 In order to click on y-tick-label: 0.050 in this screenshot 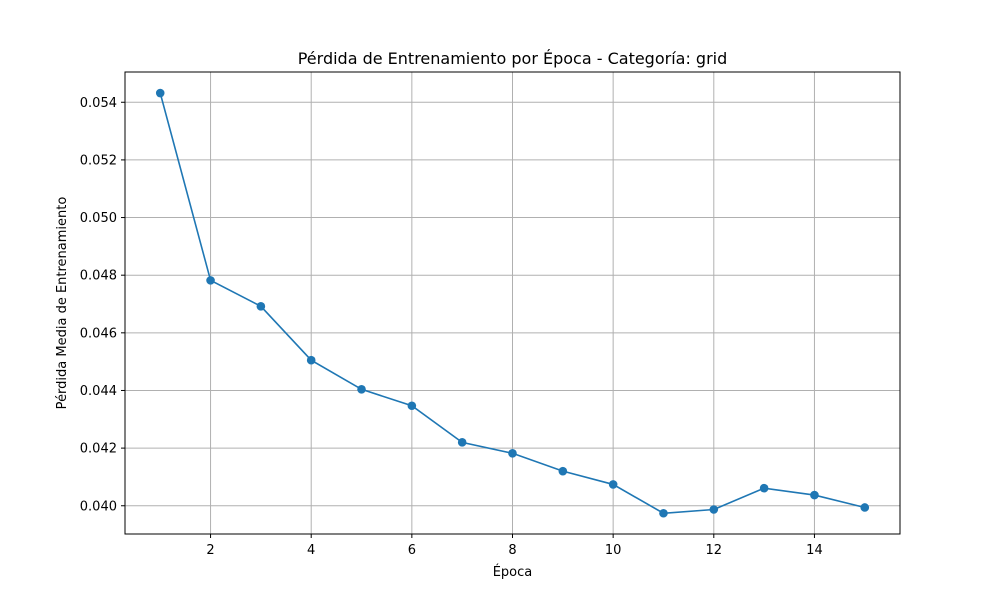, I will do `click(98, 218)`.